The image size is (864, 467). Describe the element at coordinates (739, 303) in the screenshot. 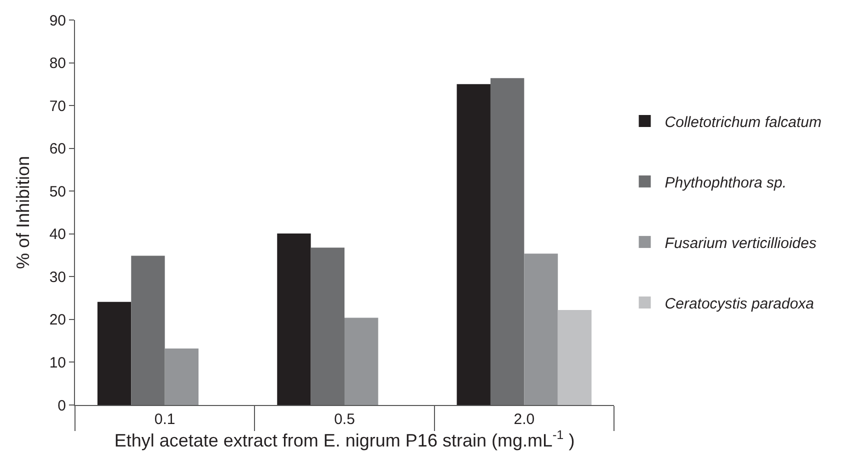

I see `legend-label: Ceratocystis paradoxa` at that location.